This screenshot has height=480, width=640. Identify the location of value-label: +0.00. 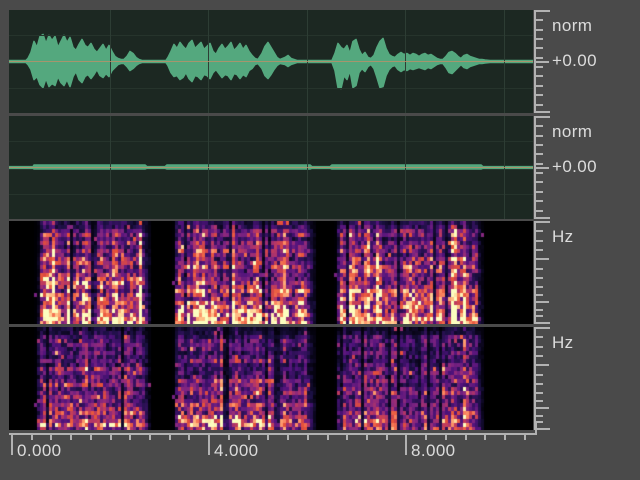
(575, 60).